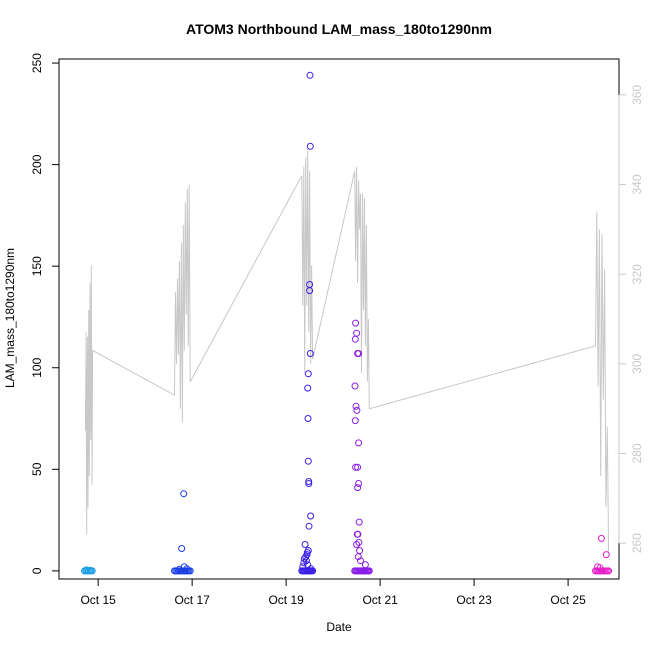  Describe the element at coordinates (380, 600) in the screenshot. I see `x-tick-label: Oct 21` at that location.